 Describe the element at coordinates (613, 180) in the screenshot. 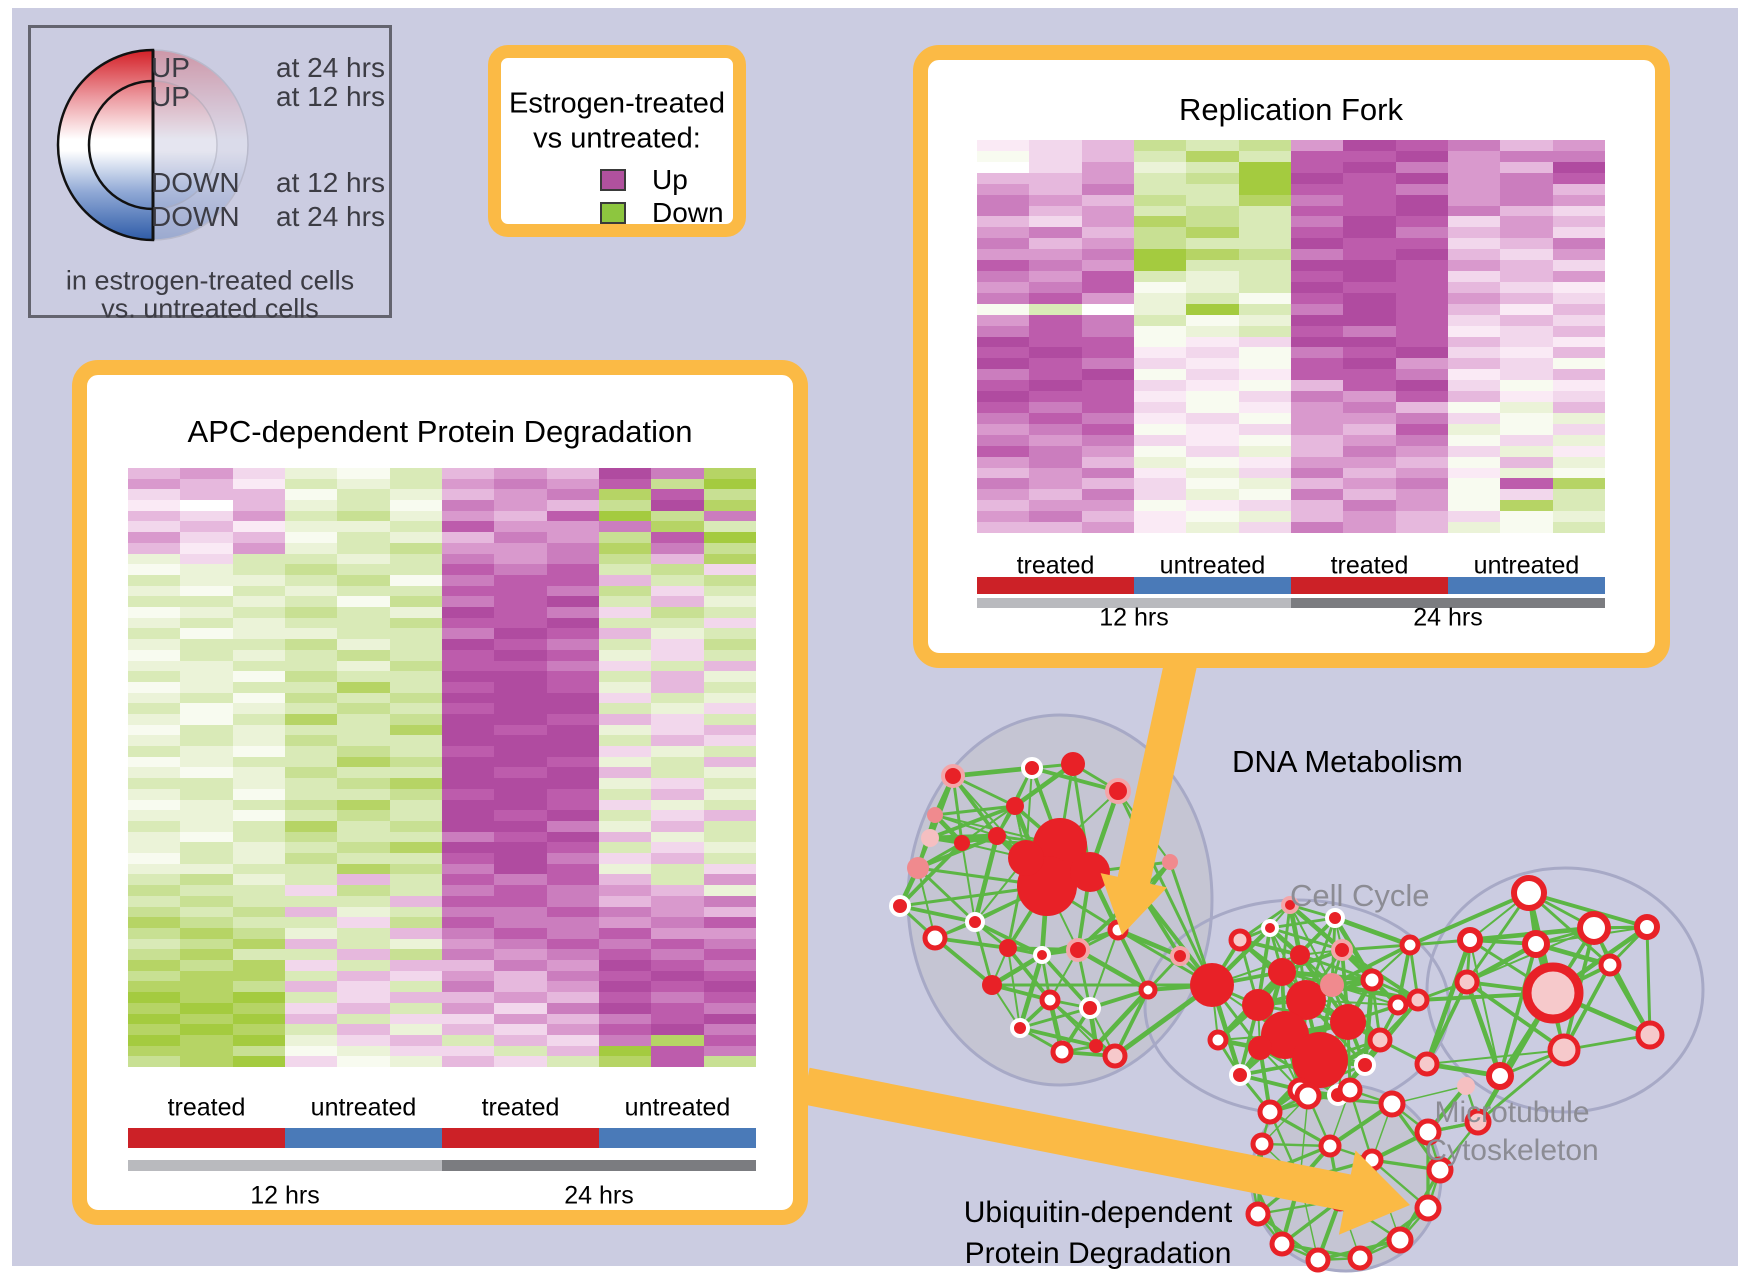

I see `up-color-swatch` at that location.